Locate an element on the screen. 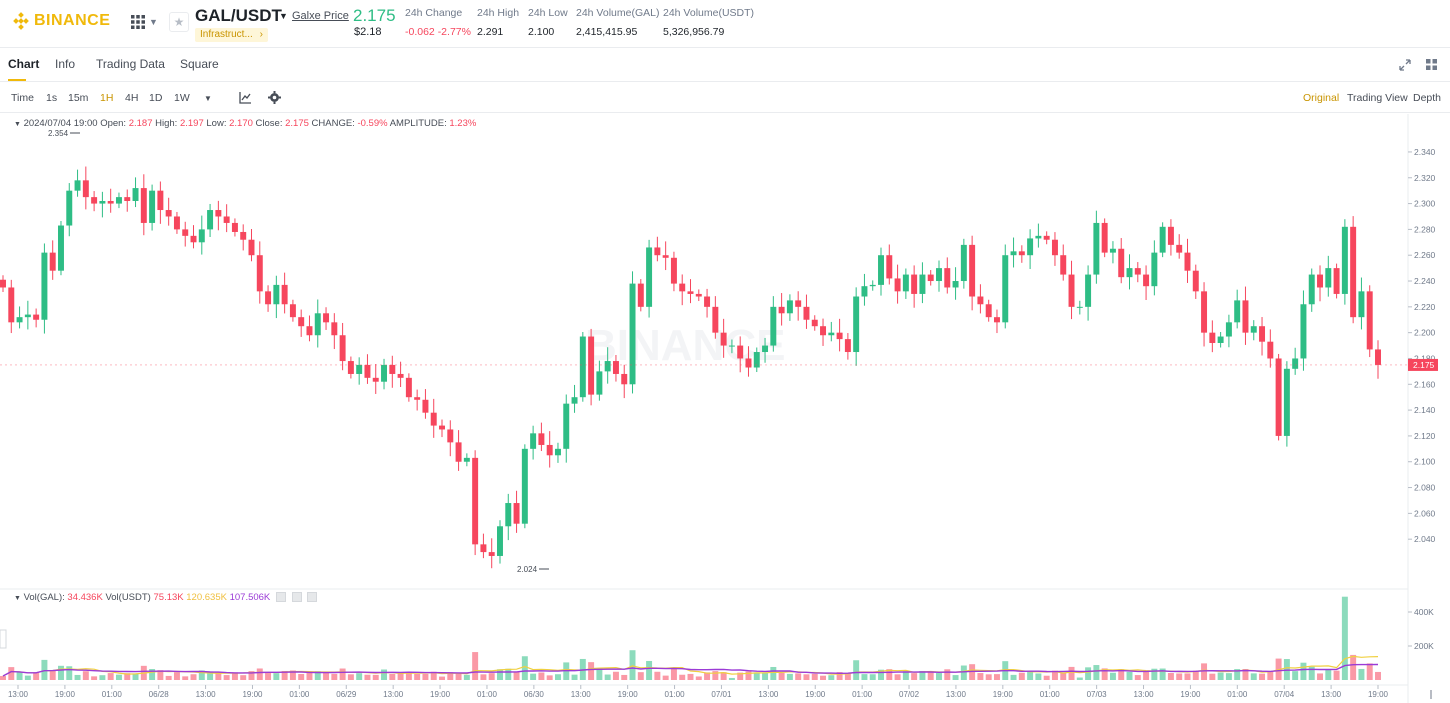 This screenshot has width=1450, height=703. view-trading-view: Trading View is located at coordinates (1377, 98).